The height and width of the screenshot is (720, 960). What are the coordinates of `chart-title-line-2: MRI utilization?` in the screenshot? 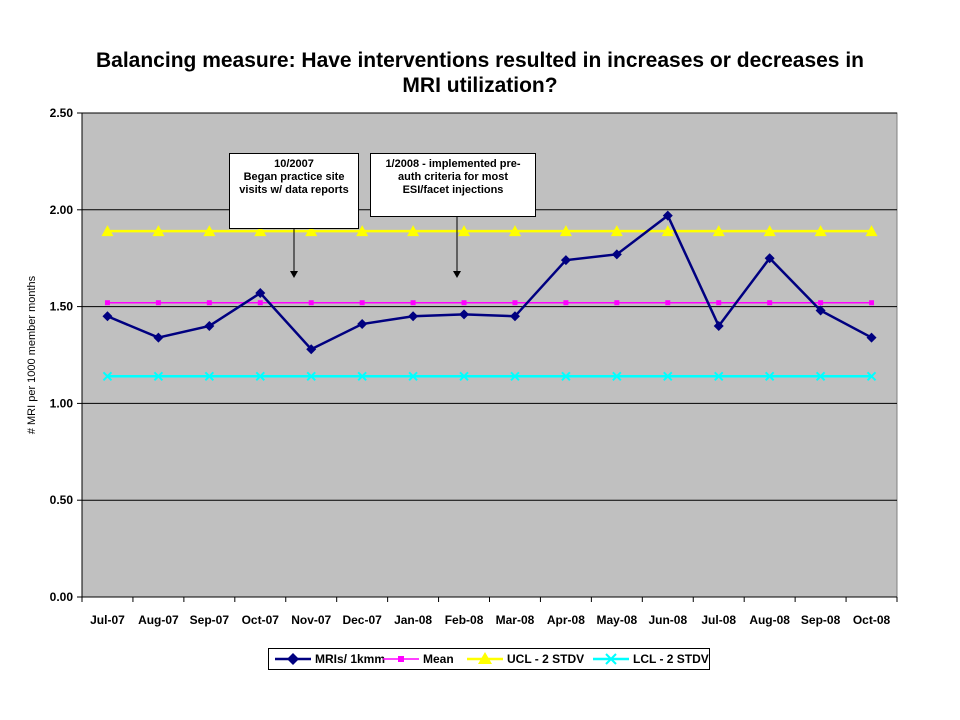 It's located at (480, 85).